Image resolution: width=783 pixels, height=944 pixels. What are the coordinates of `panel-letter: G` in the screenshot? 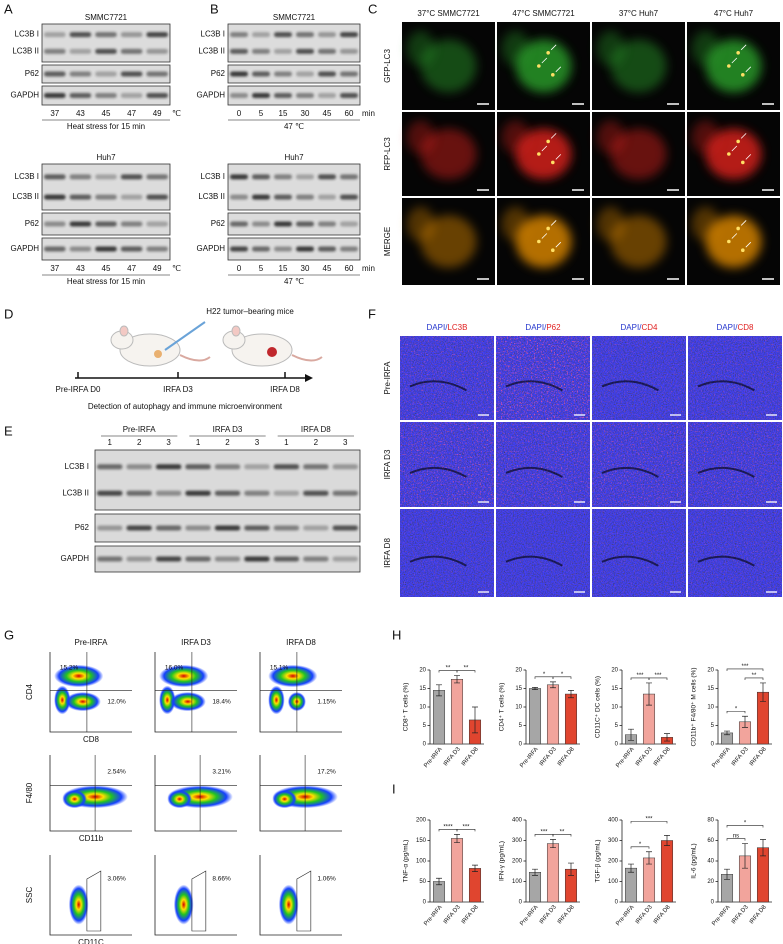 It's located at (9, 634).